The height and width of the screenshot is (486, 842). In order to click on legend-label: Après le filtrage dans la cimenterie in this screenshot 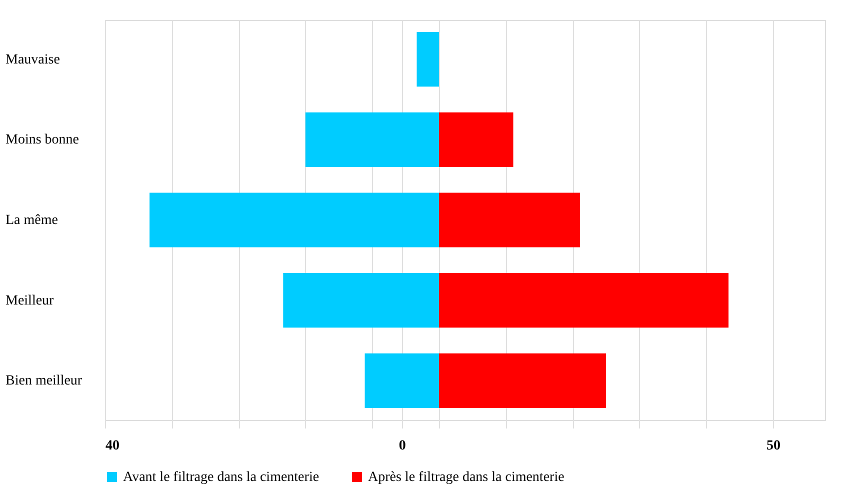, I will do `click(466, 477)`.